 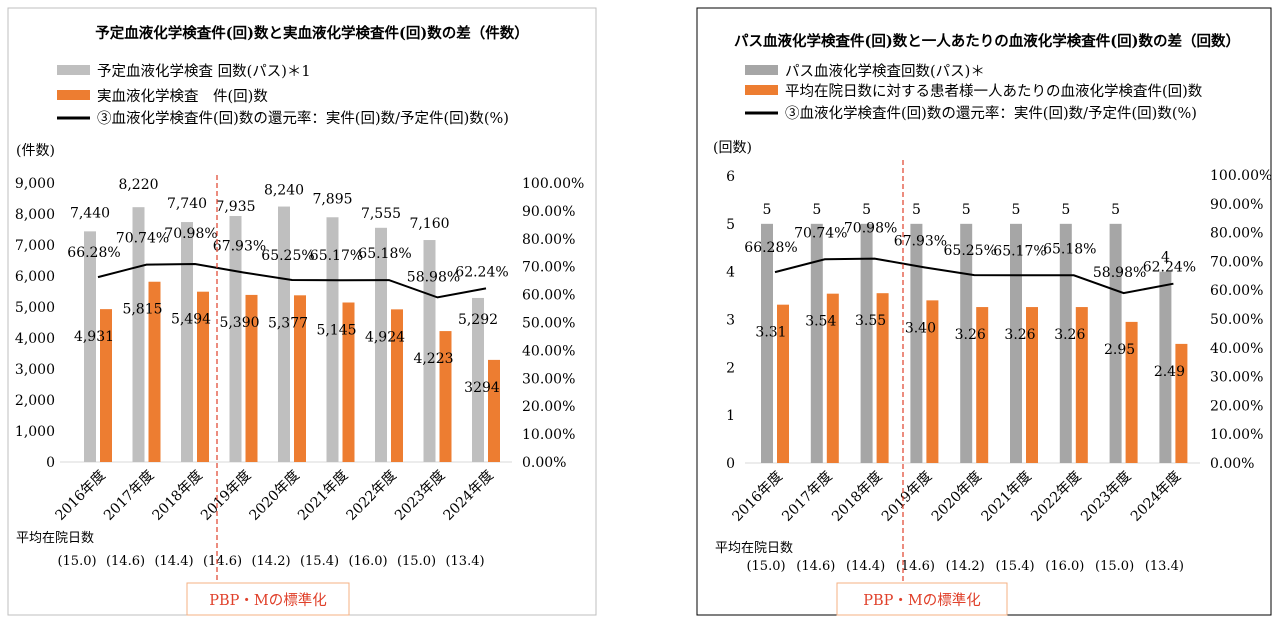 I want to click on chart1-label-planned: 7,440, so click(x=90, y=213).